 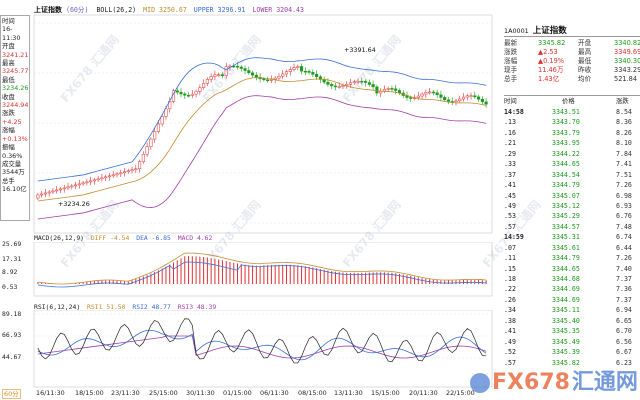 What do you see at coordinates (572, 352) in the screenshot?
I see `tick-row: .52 3345.39 6.67` at bounding box center [572, 352].